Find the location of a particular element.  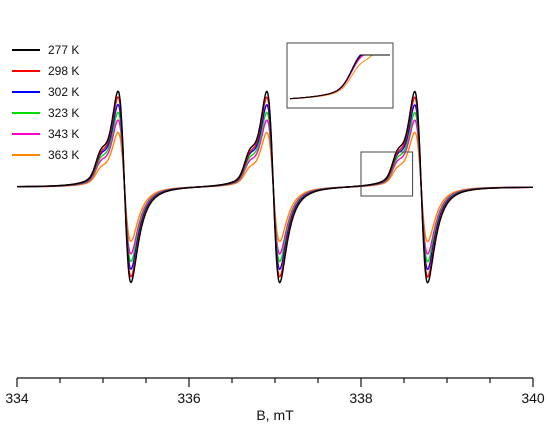

legend: 277 K 298 K 302 K 323 K 343 K 363 K is located at coordinates (45, 102).